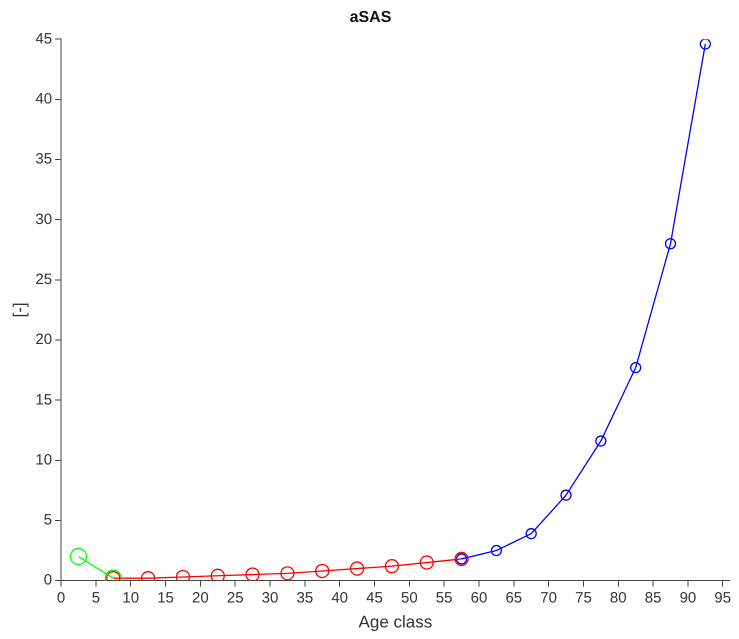 Image resolution: width=739 pixels, height=639 pixels. I want to click on x-tick-label: 65, so click(513, 598).